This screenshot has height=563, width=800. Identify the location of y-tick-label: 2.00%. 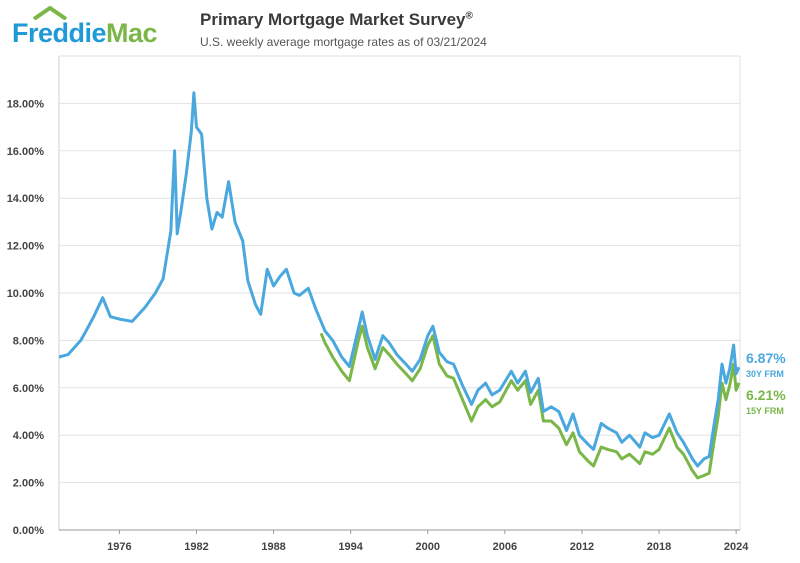
(28, 484).